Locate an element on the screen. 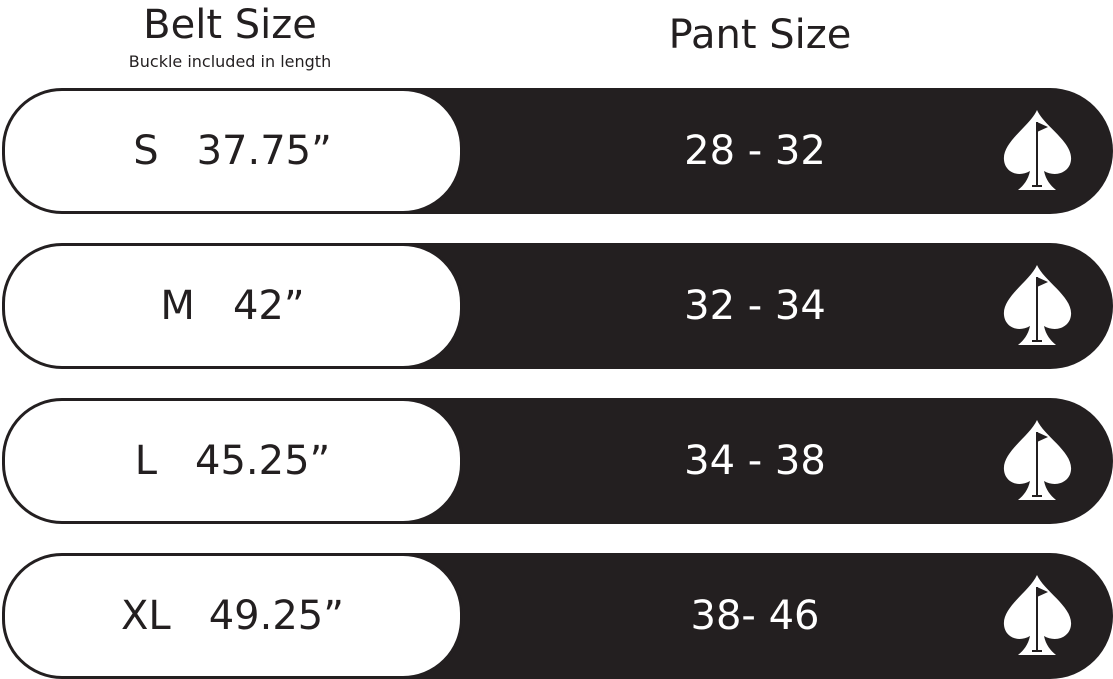 The width and height of the screenshot is (1113, 679). belt-length: 49.25” is located at coordinates (276, 616).